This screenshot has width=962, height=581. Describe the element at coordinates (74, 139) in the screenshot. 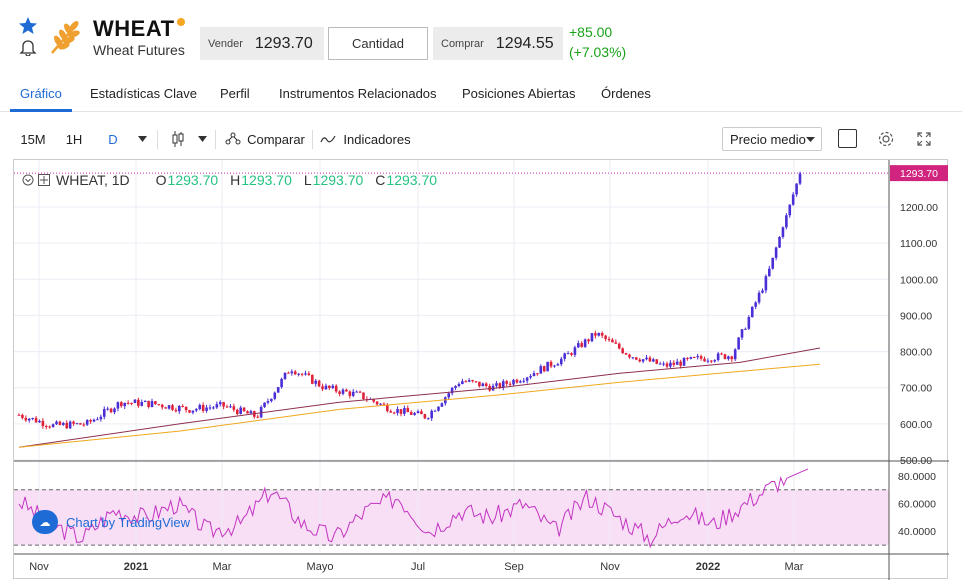

I see `interval-1h-button: 1H` at that location.